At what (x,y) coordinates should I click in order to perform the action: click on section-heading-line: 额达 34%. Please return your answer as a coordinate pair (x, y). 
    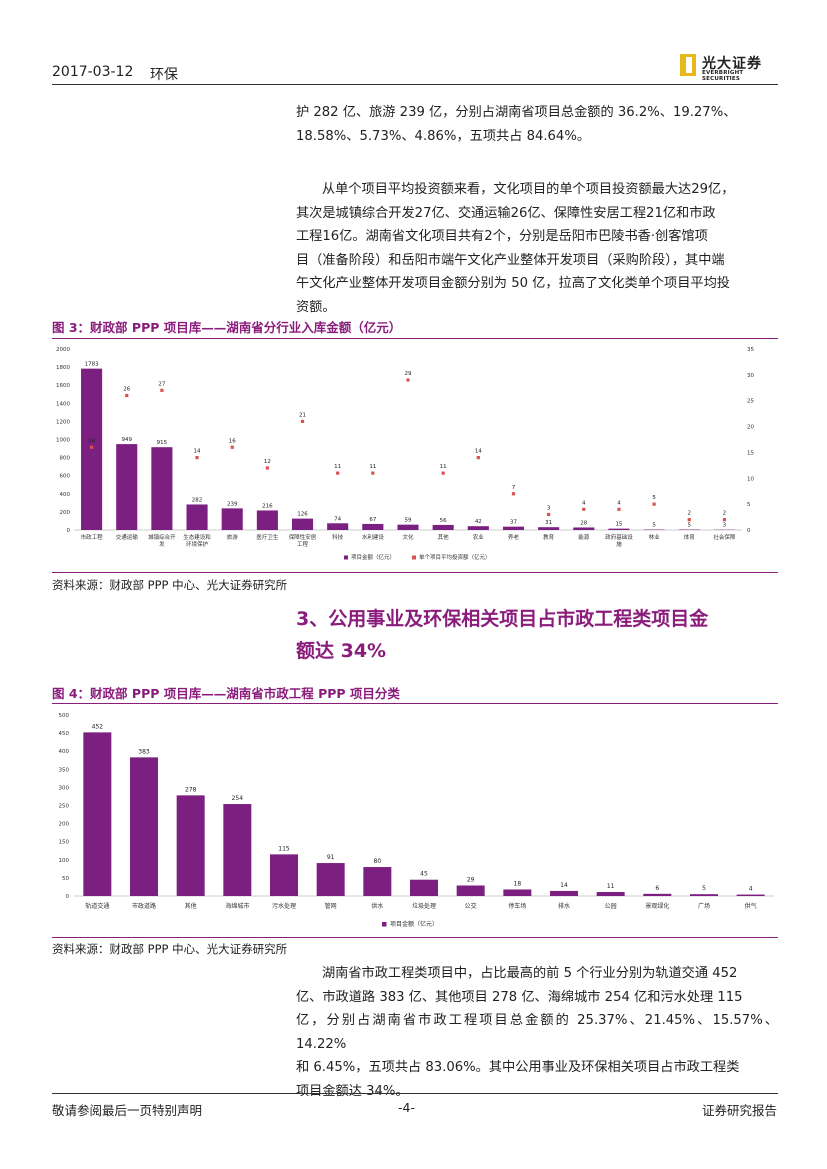
    Looking at the image, I should click on (341, 651).